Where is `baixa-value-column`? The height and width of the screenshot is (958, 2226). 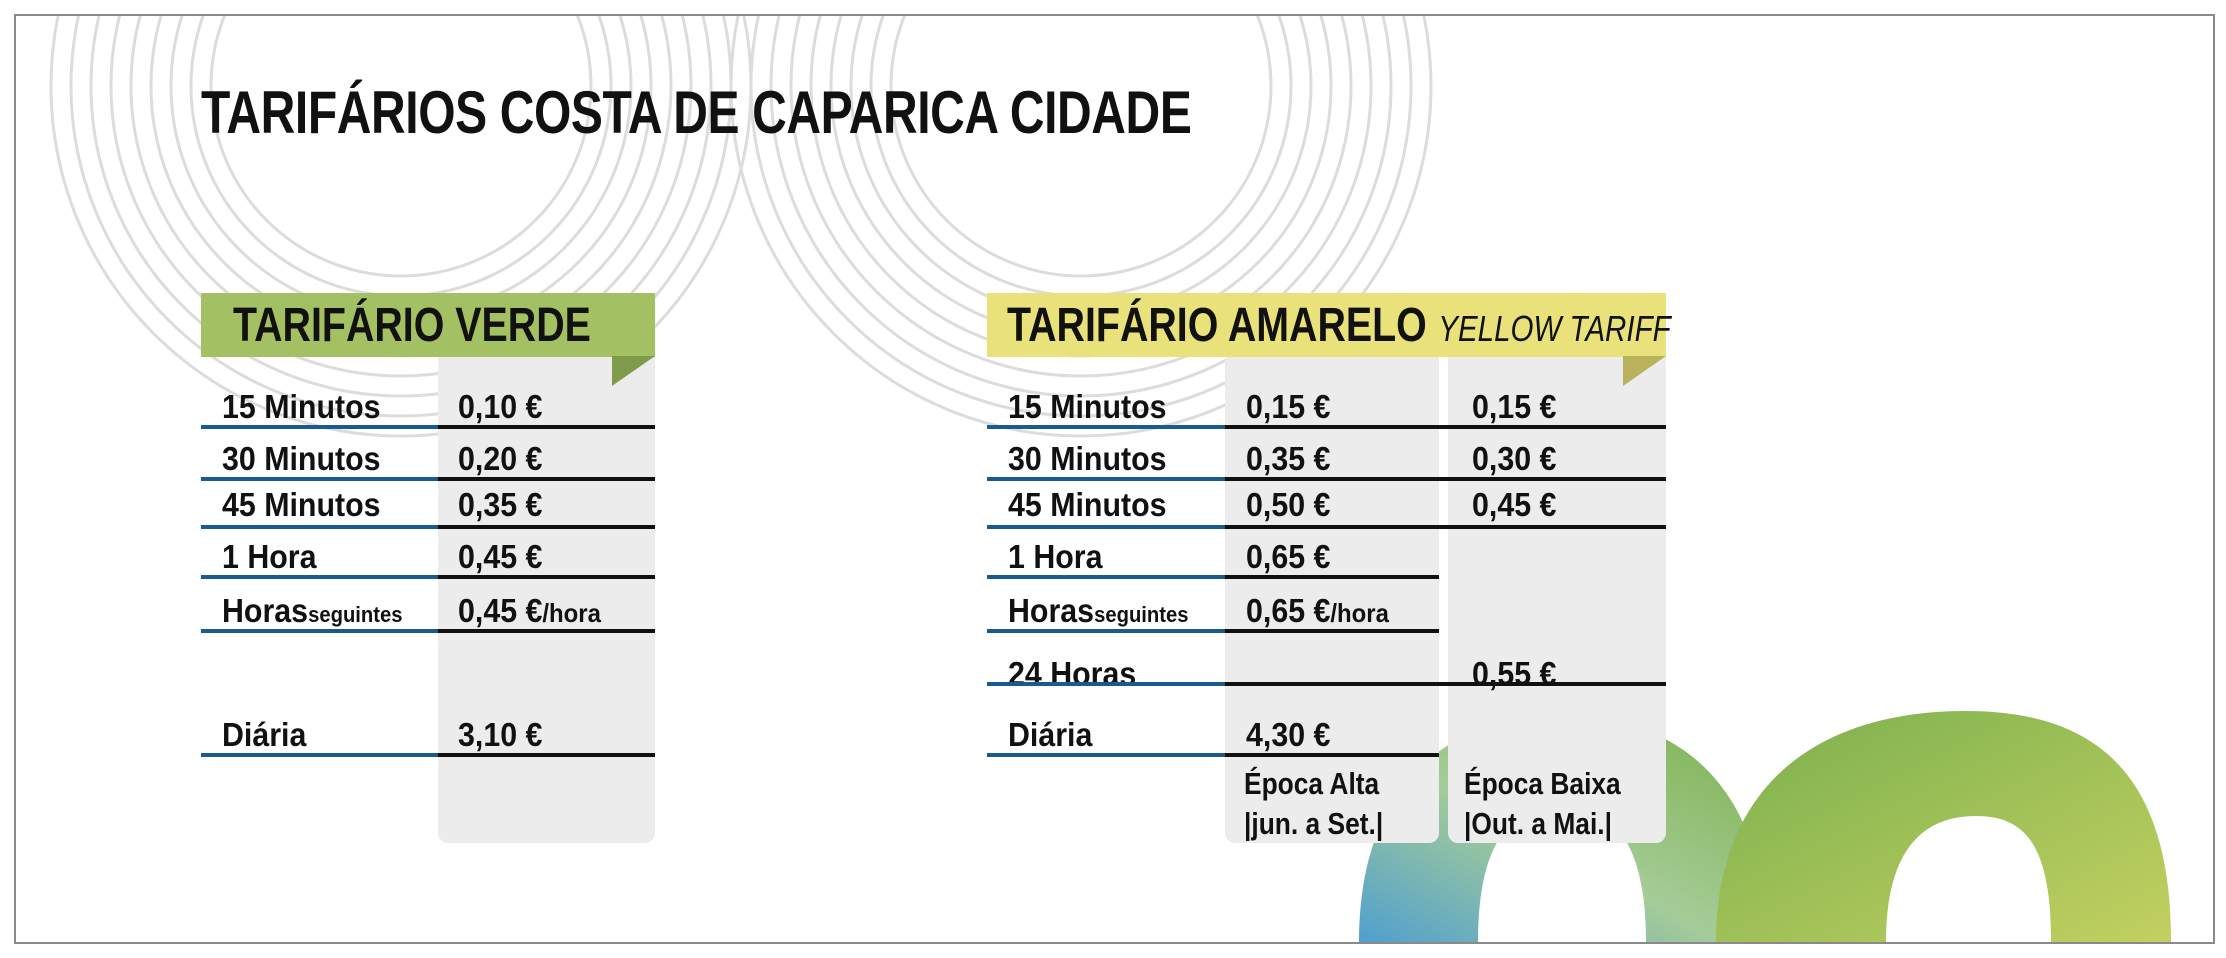 baixa-value-column is located at coordinates (1557, 599).